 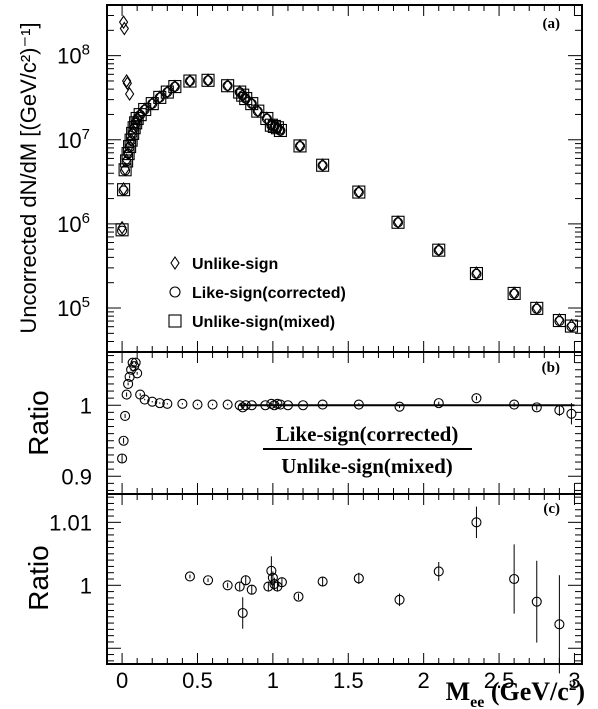 What do you see at coordinates (175, 292) in the screenshot?
I see `legend-circle-marker` at bounding box center [175, 292].